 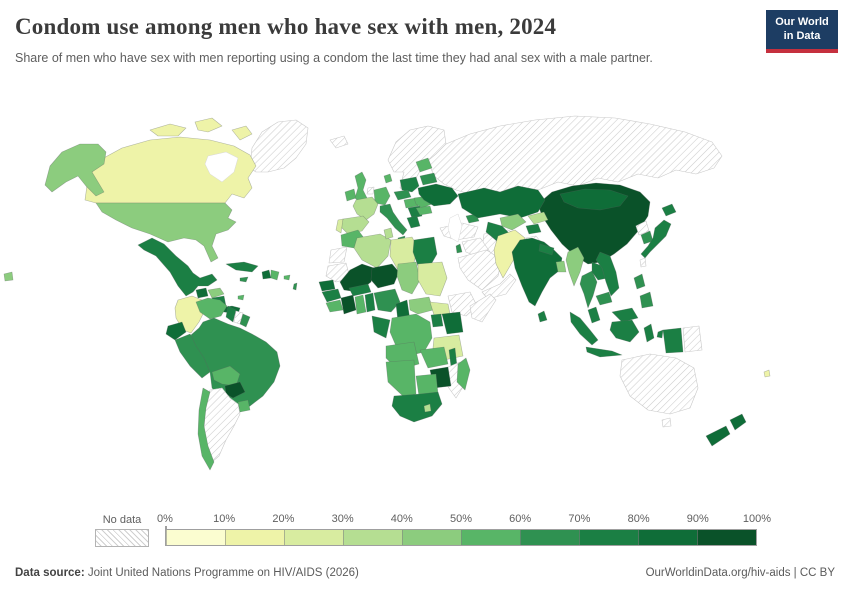 I want to click on country-dominican-republic, so click(x=275, y=275).